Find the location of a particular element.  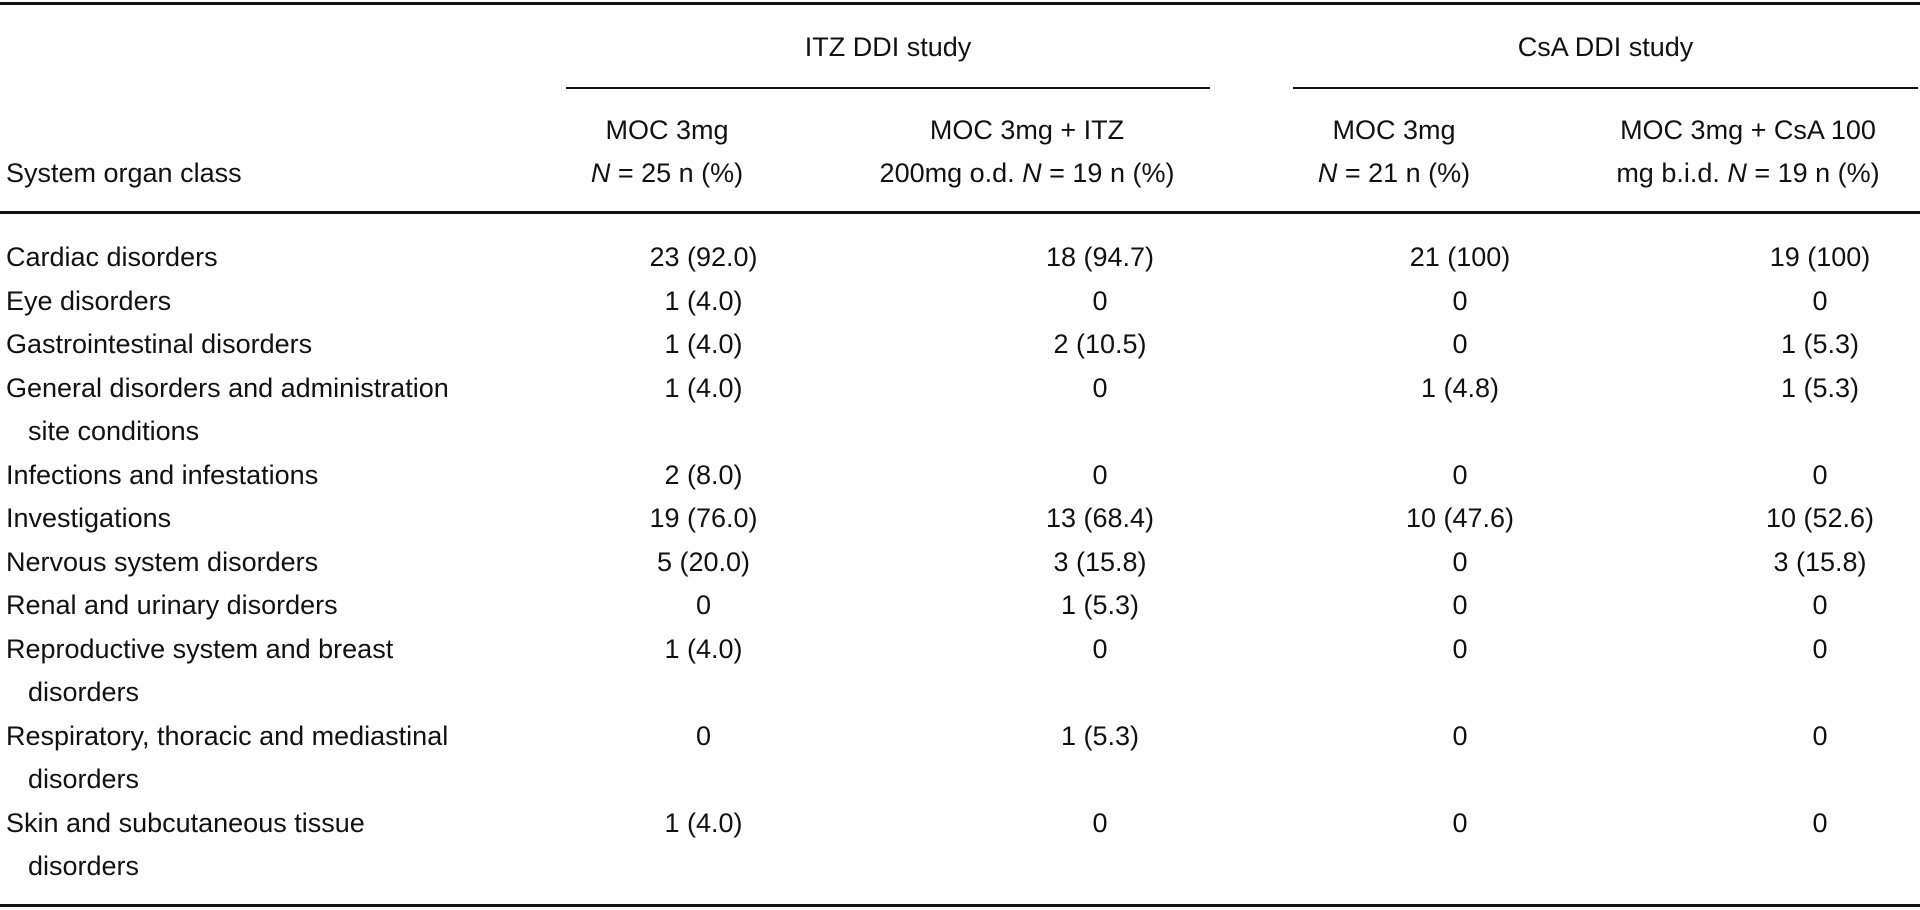

cell-value: 2 (10.5) is located at coordinates (1100, 344).